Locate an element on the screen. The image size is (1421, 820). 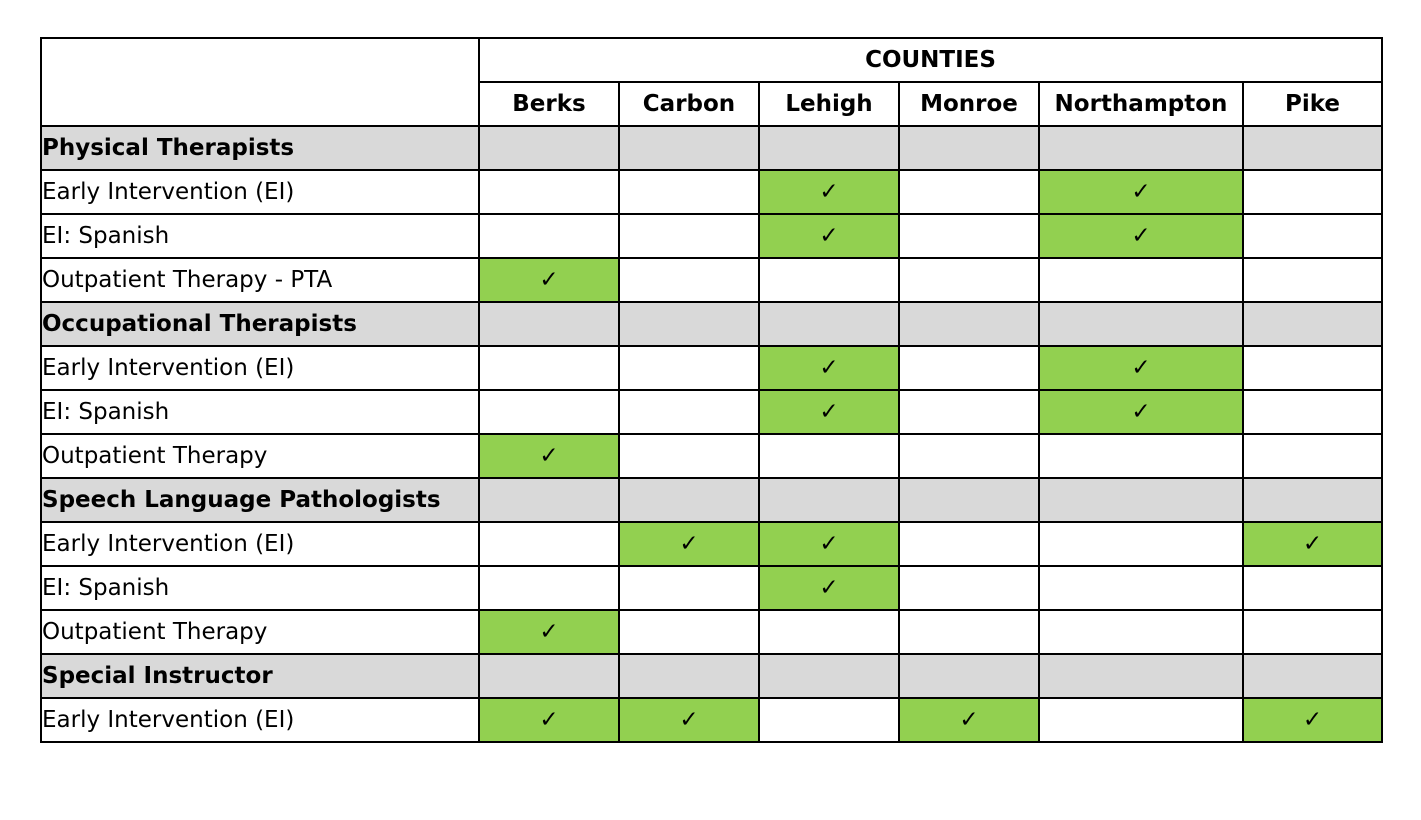
table-row: Early Intervention (EI) ✓ ✓ ✓ is located at coordinates (712, 544).